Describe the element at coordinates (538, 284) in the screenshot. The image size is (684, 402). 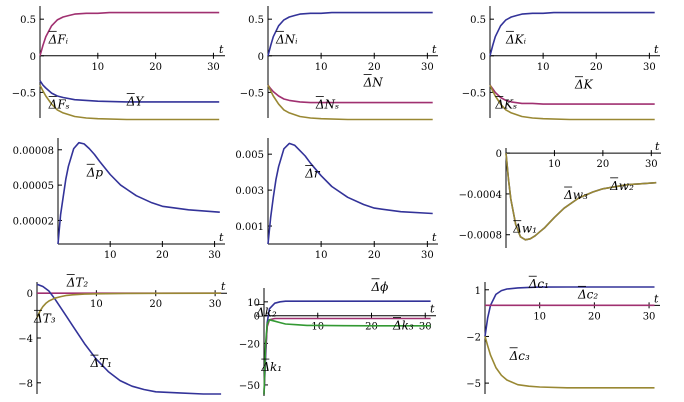
I see `series-label: Δc₁` at that location.